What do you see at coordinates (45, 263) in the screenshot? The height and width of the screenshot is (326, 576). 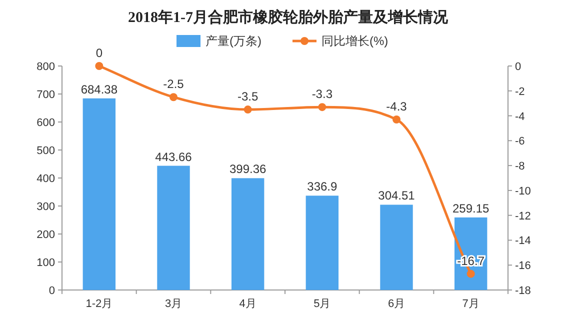 I see `y-tick-label: 100` at bounding box center [45, 263].